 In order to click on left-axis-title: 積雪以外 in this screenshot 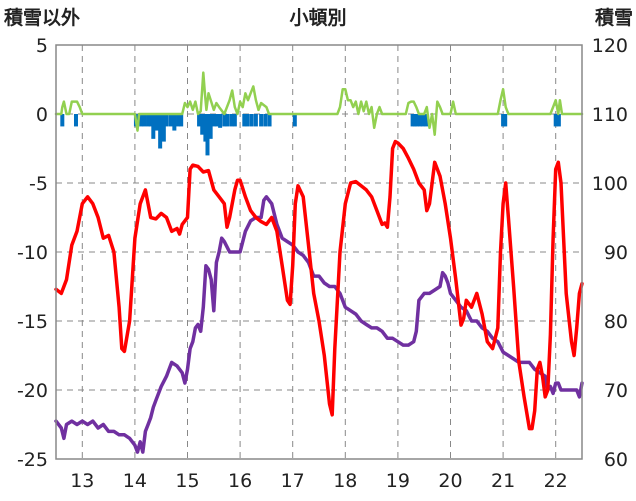, I will do `click(42, 17)`.